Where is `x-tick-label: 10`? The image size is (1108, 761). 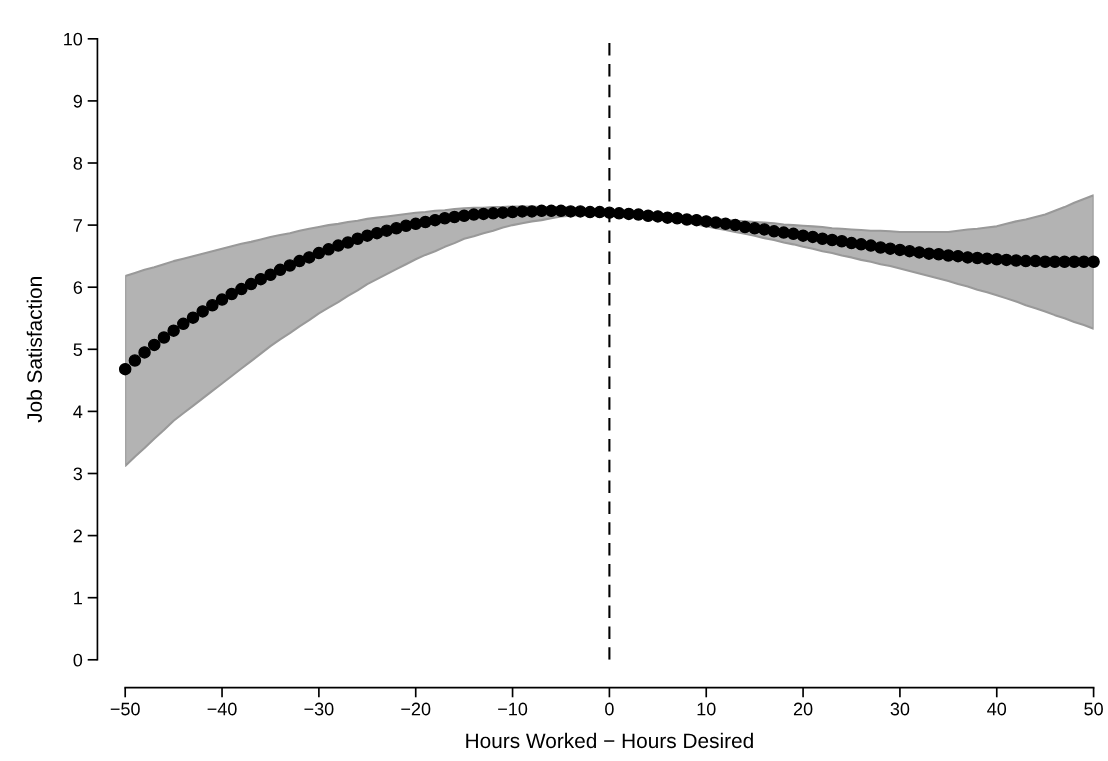
x-tick-label: 10 is located at coordinates (706, 709).